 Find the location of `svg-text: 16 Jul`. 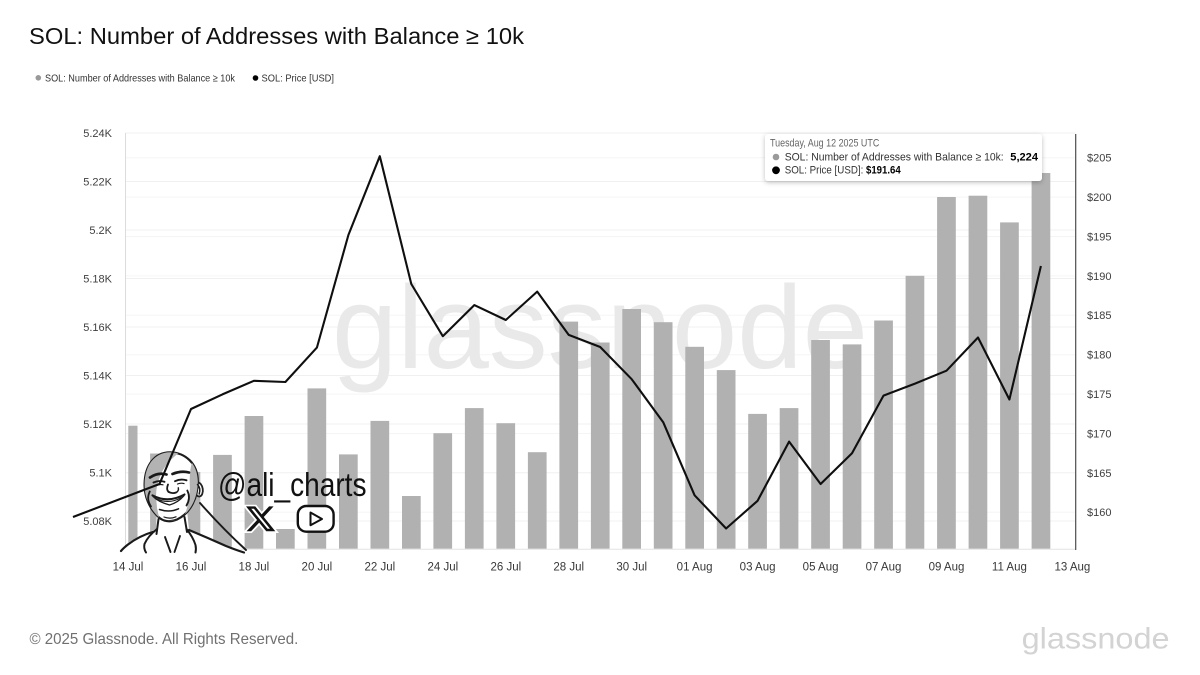

svg-text: 16 Jul is located at coordinates (191, 568).